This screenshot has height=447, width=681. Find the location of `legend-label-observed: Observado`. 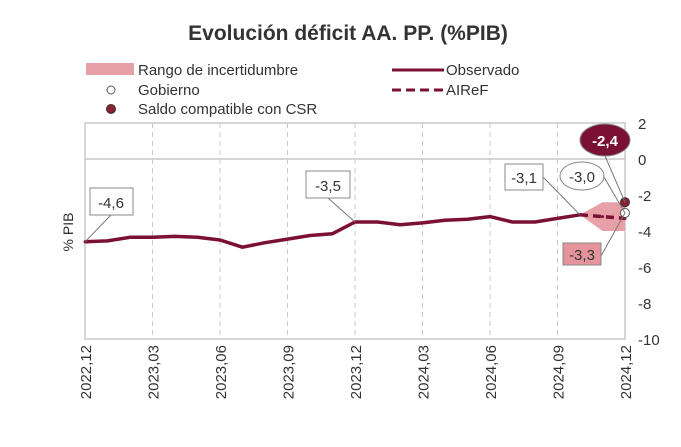

legend-label-observed: Observado is located at coordinates (482, 70).